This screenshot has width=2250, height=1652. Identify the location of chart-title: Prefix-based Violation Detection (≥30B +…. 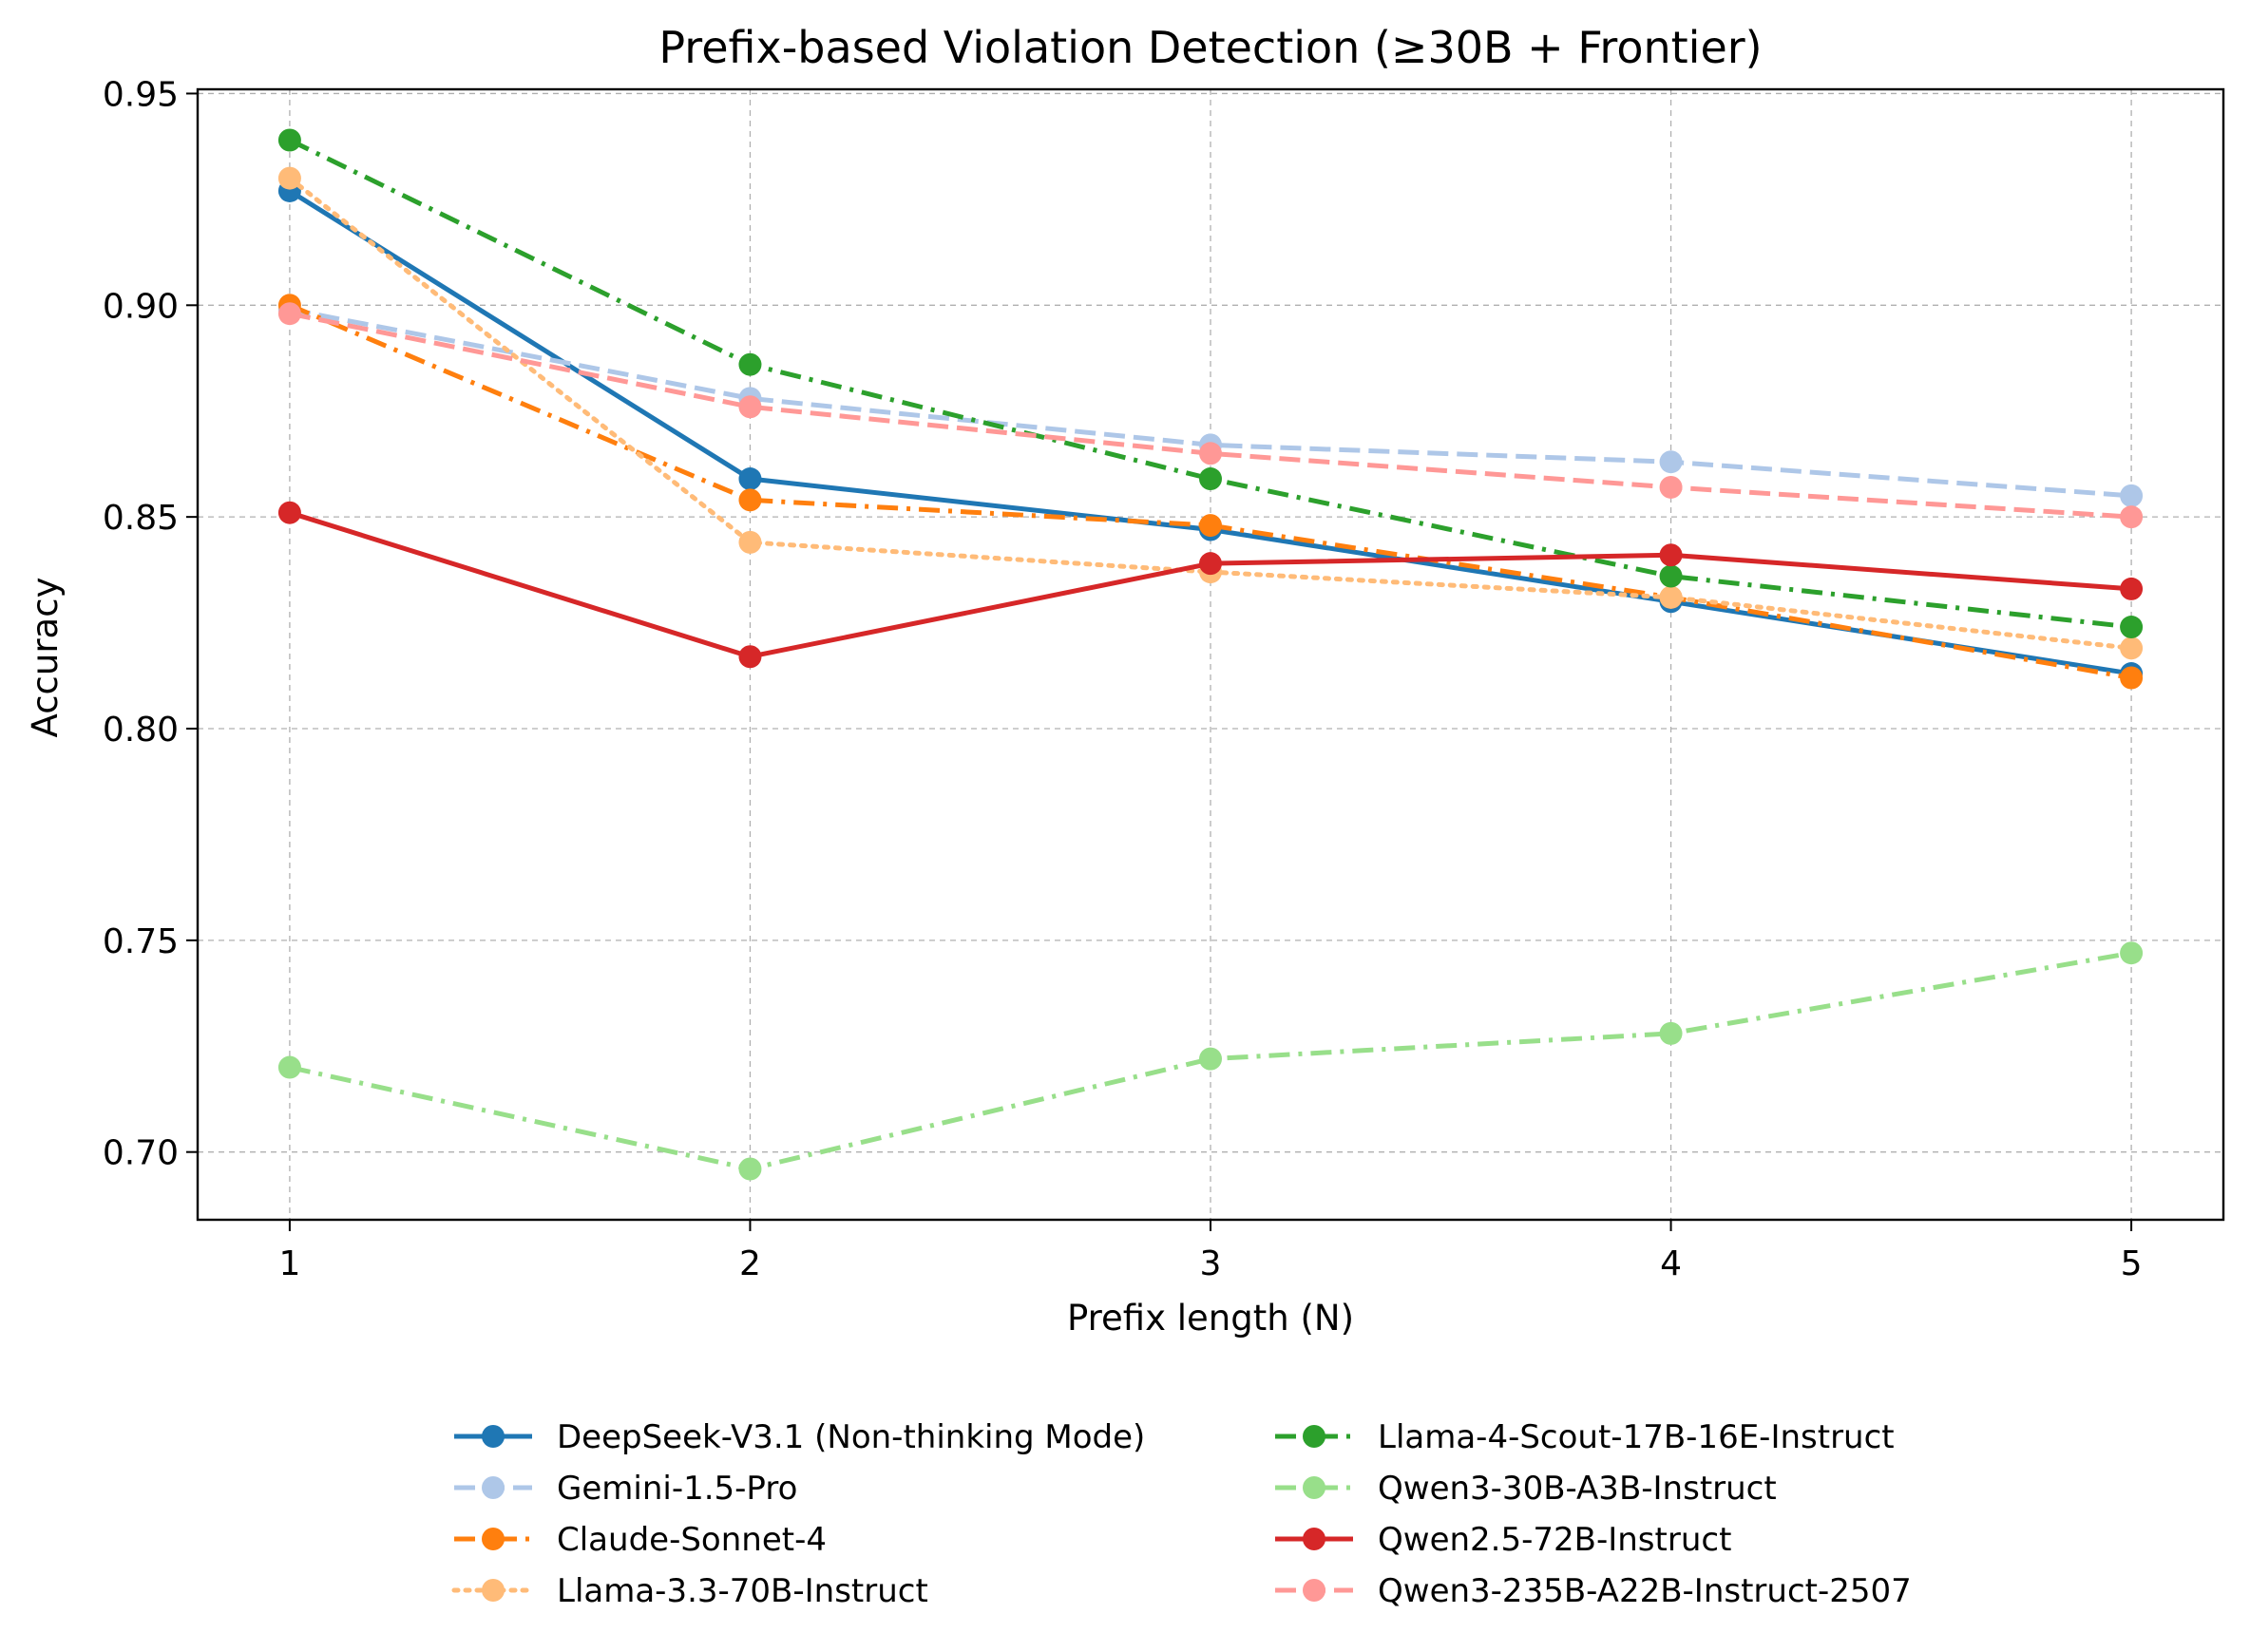
(1210, 47).